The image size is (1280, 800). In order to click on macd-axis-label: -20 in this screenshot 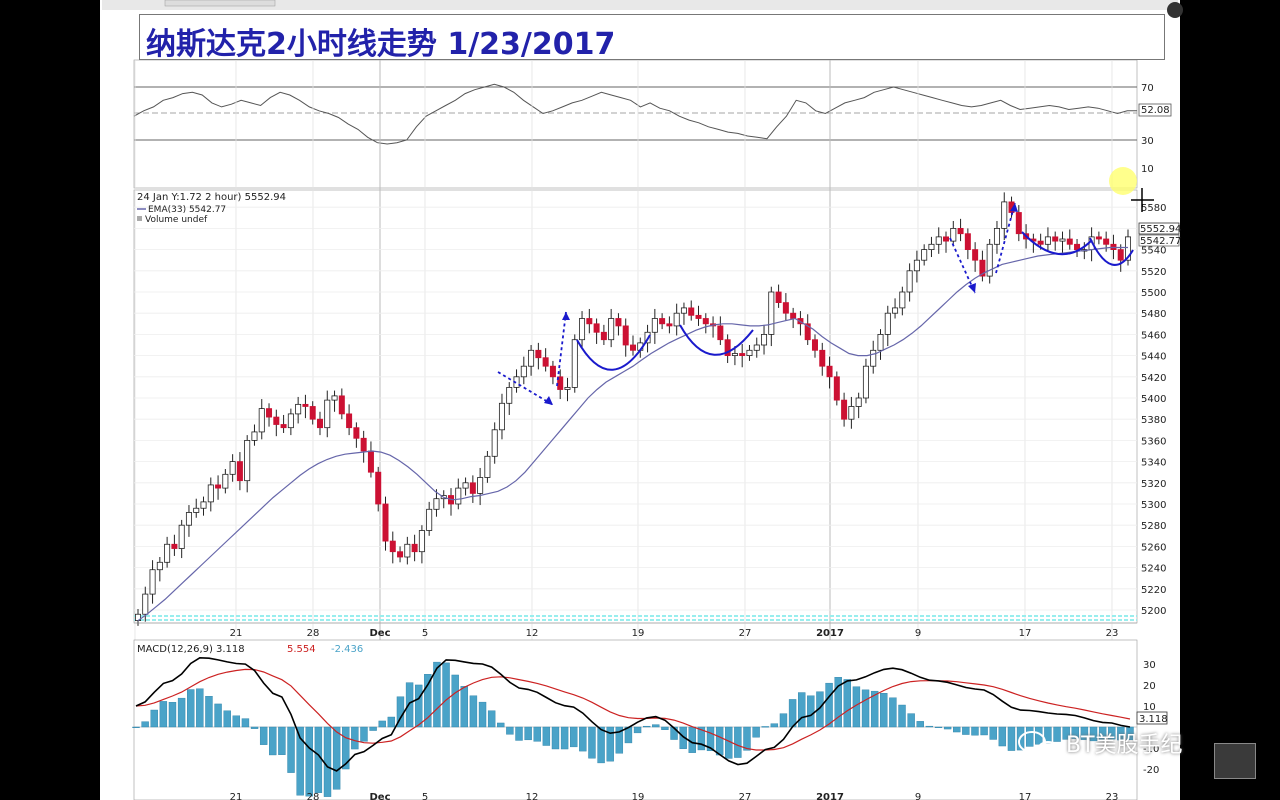, I will do `click(1151, 770)`.